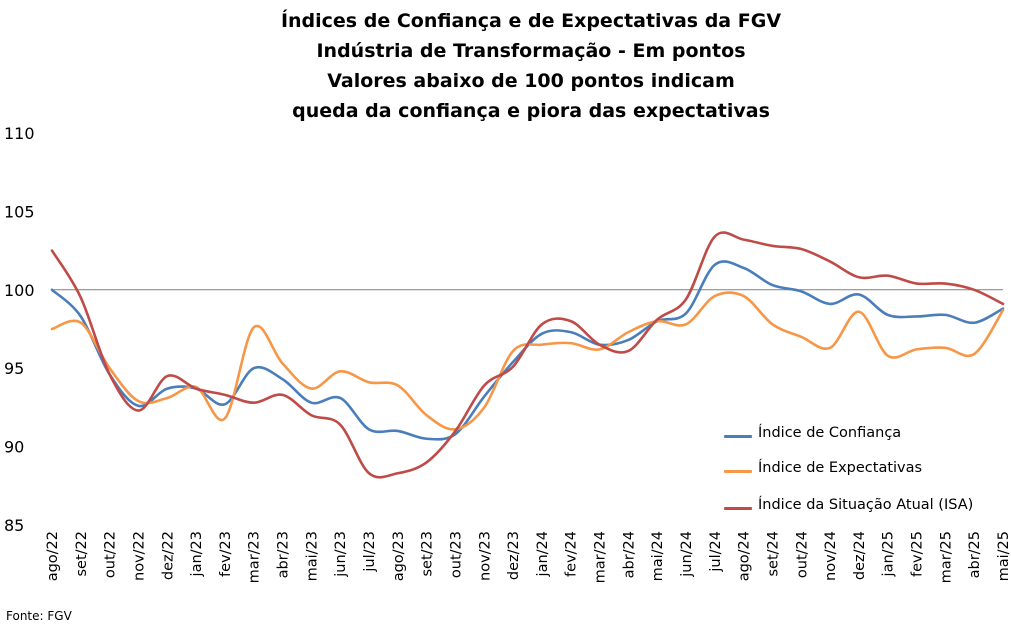  What do you see at coordinates (830, 433) in the screenshot?
I see `legend-label-confianca: Índice de Confiança` at bounding box center [830, 433].